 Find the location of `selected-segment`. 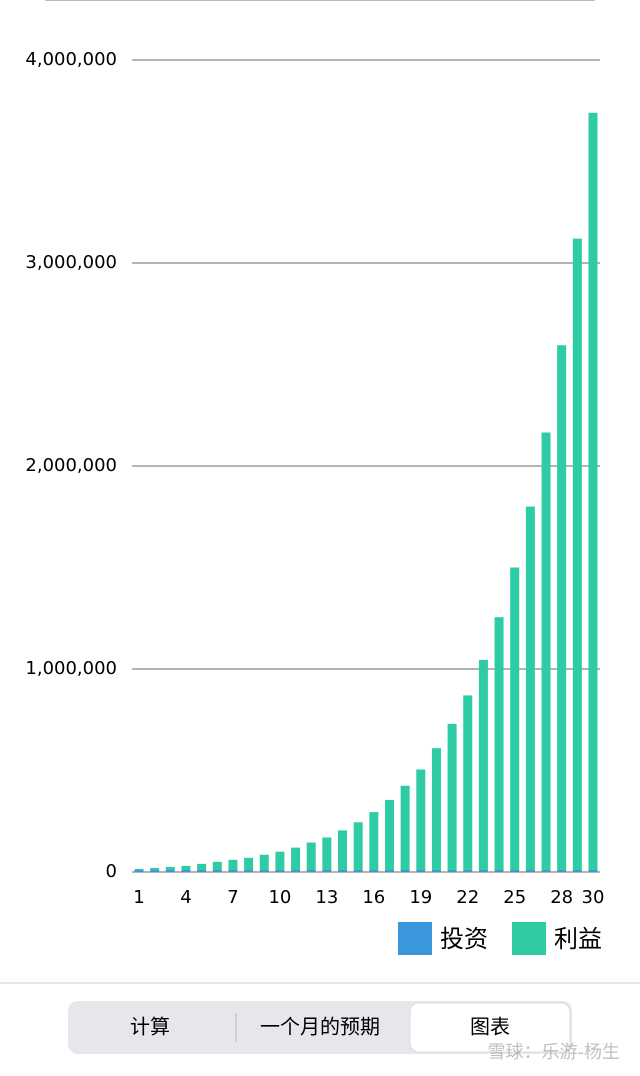

selected-segment is located at coordinates (490, 1027).